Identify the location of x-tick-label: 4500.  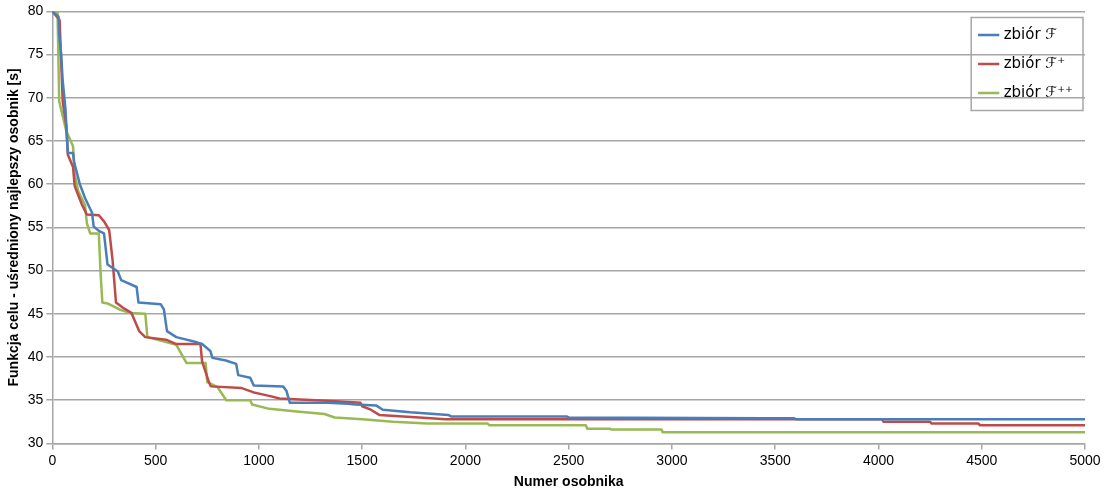
(982, 459).